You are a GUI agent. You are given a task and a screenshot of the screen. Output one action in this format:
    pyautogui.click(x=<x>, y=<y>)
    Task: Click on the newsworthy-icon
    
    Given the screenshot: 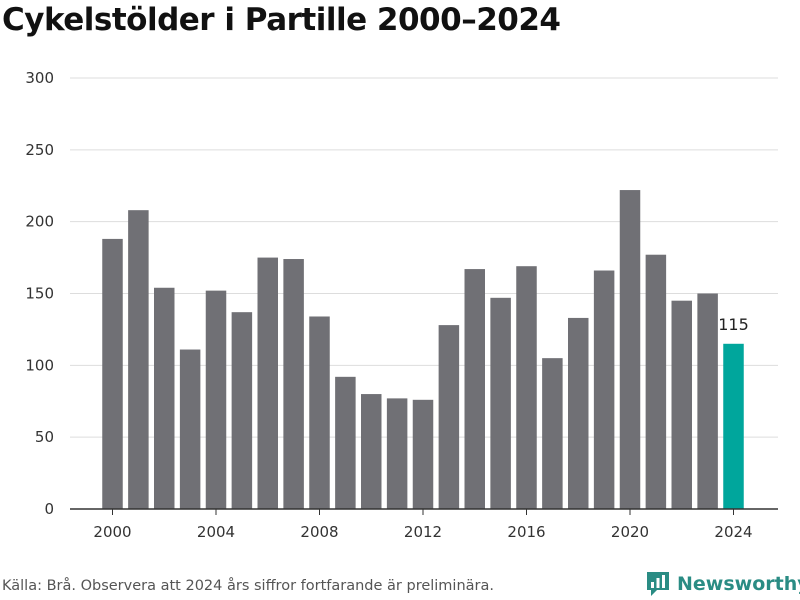 What is the action you would take?
    pyautogui.click(x=658, y=584)
    